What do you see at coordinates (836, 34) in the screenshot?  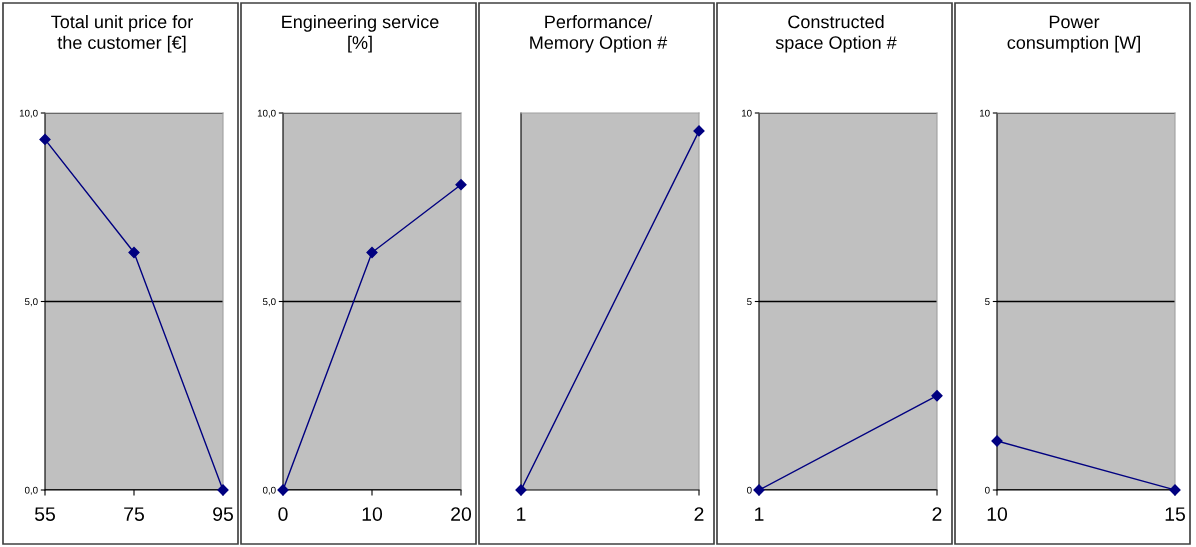 I see `chart-title: Constructed space Option #` at bounding box center [836, 34].